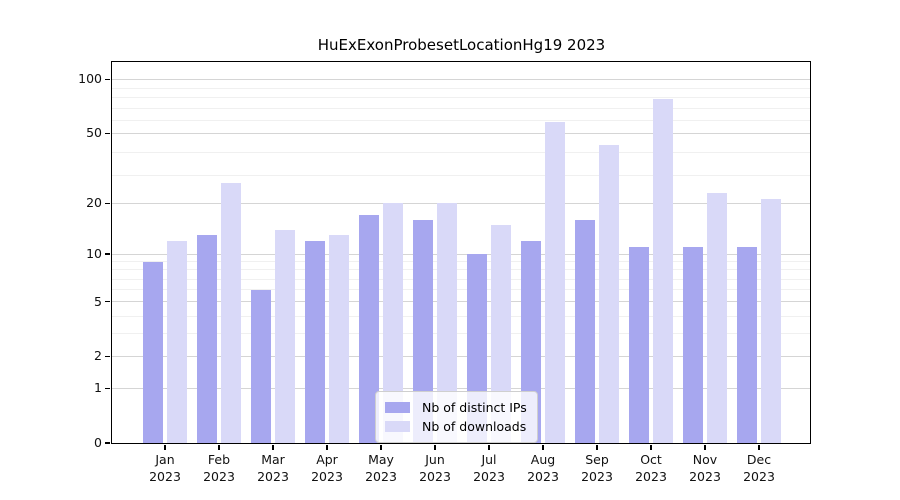  What do you see at coordinates (153, 352) in the screenshot?
I see `bar-nb-of-distinct-ips-jan` at bounding box center [153, 352].